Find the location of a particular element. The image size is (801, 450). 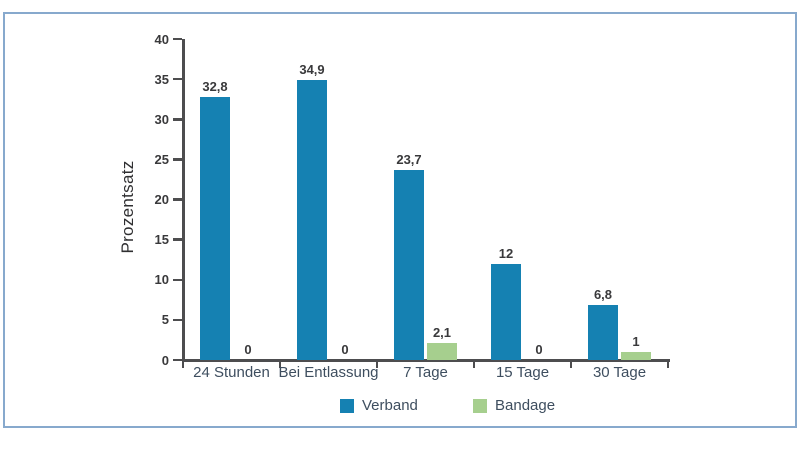

legend-swatch-verband is located at coordinates (347, 405).